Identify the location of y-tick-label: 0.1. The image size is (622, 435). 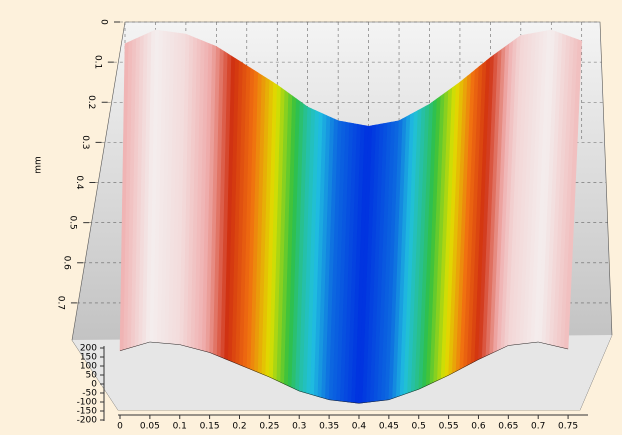
(97, 62).